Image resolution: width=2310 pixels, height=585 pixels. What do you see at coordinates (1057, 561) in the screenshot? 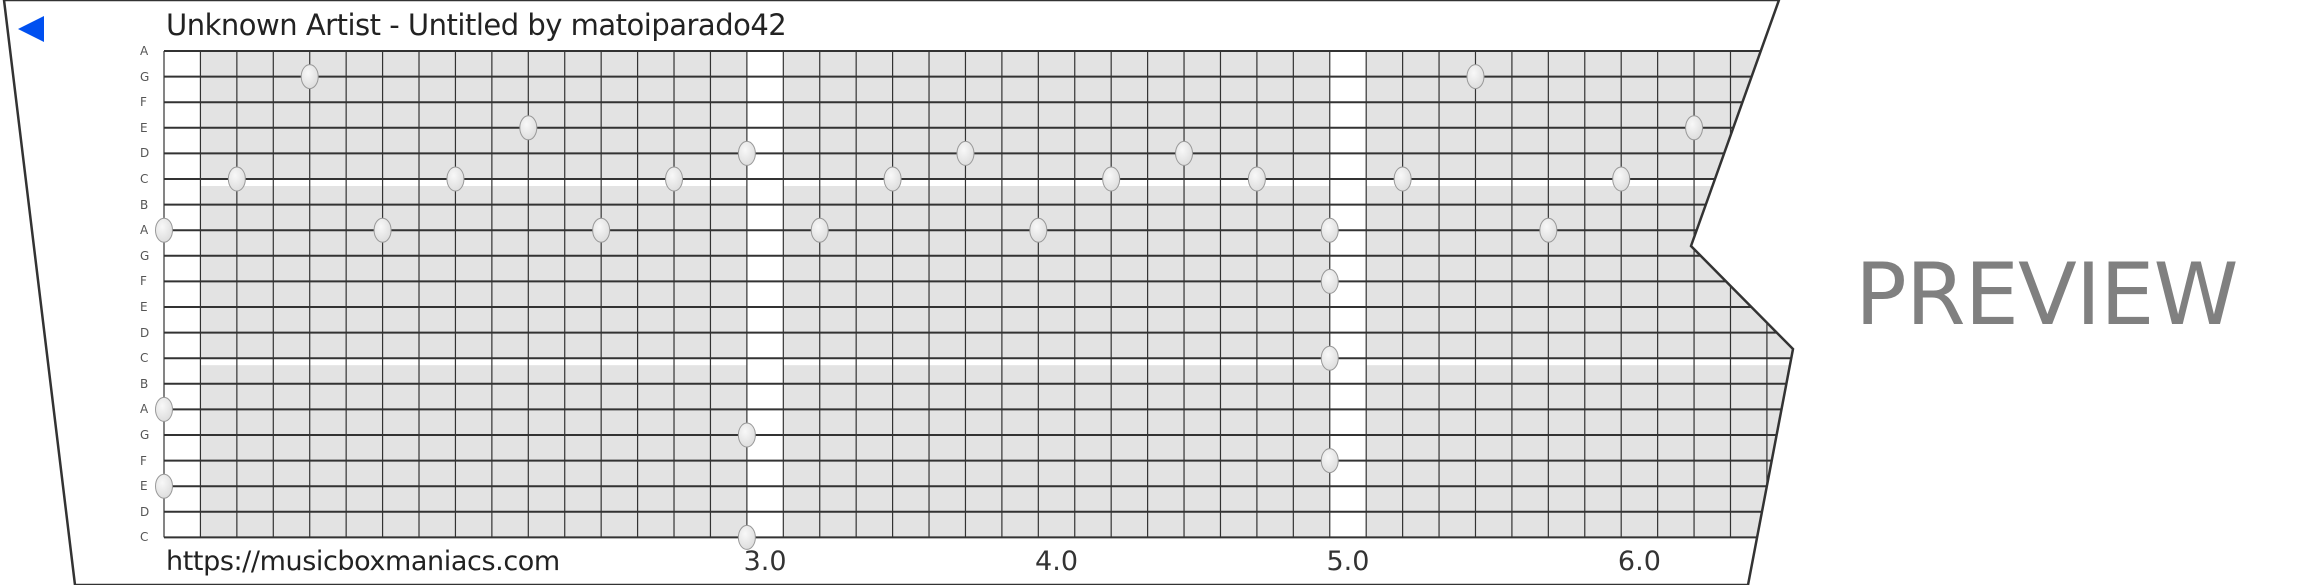
I see `beat-label: 4.0` at bounding box center [1057, 561].